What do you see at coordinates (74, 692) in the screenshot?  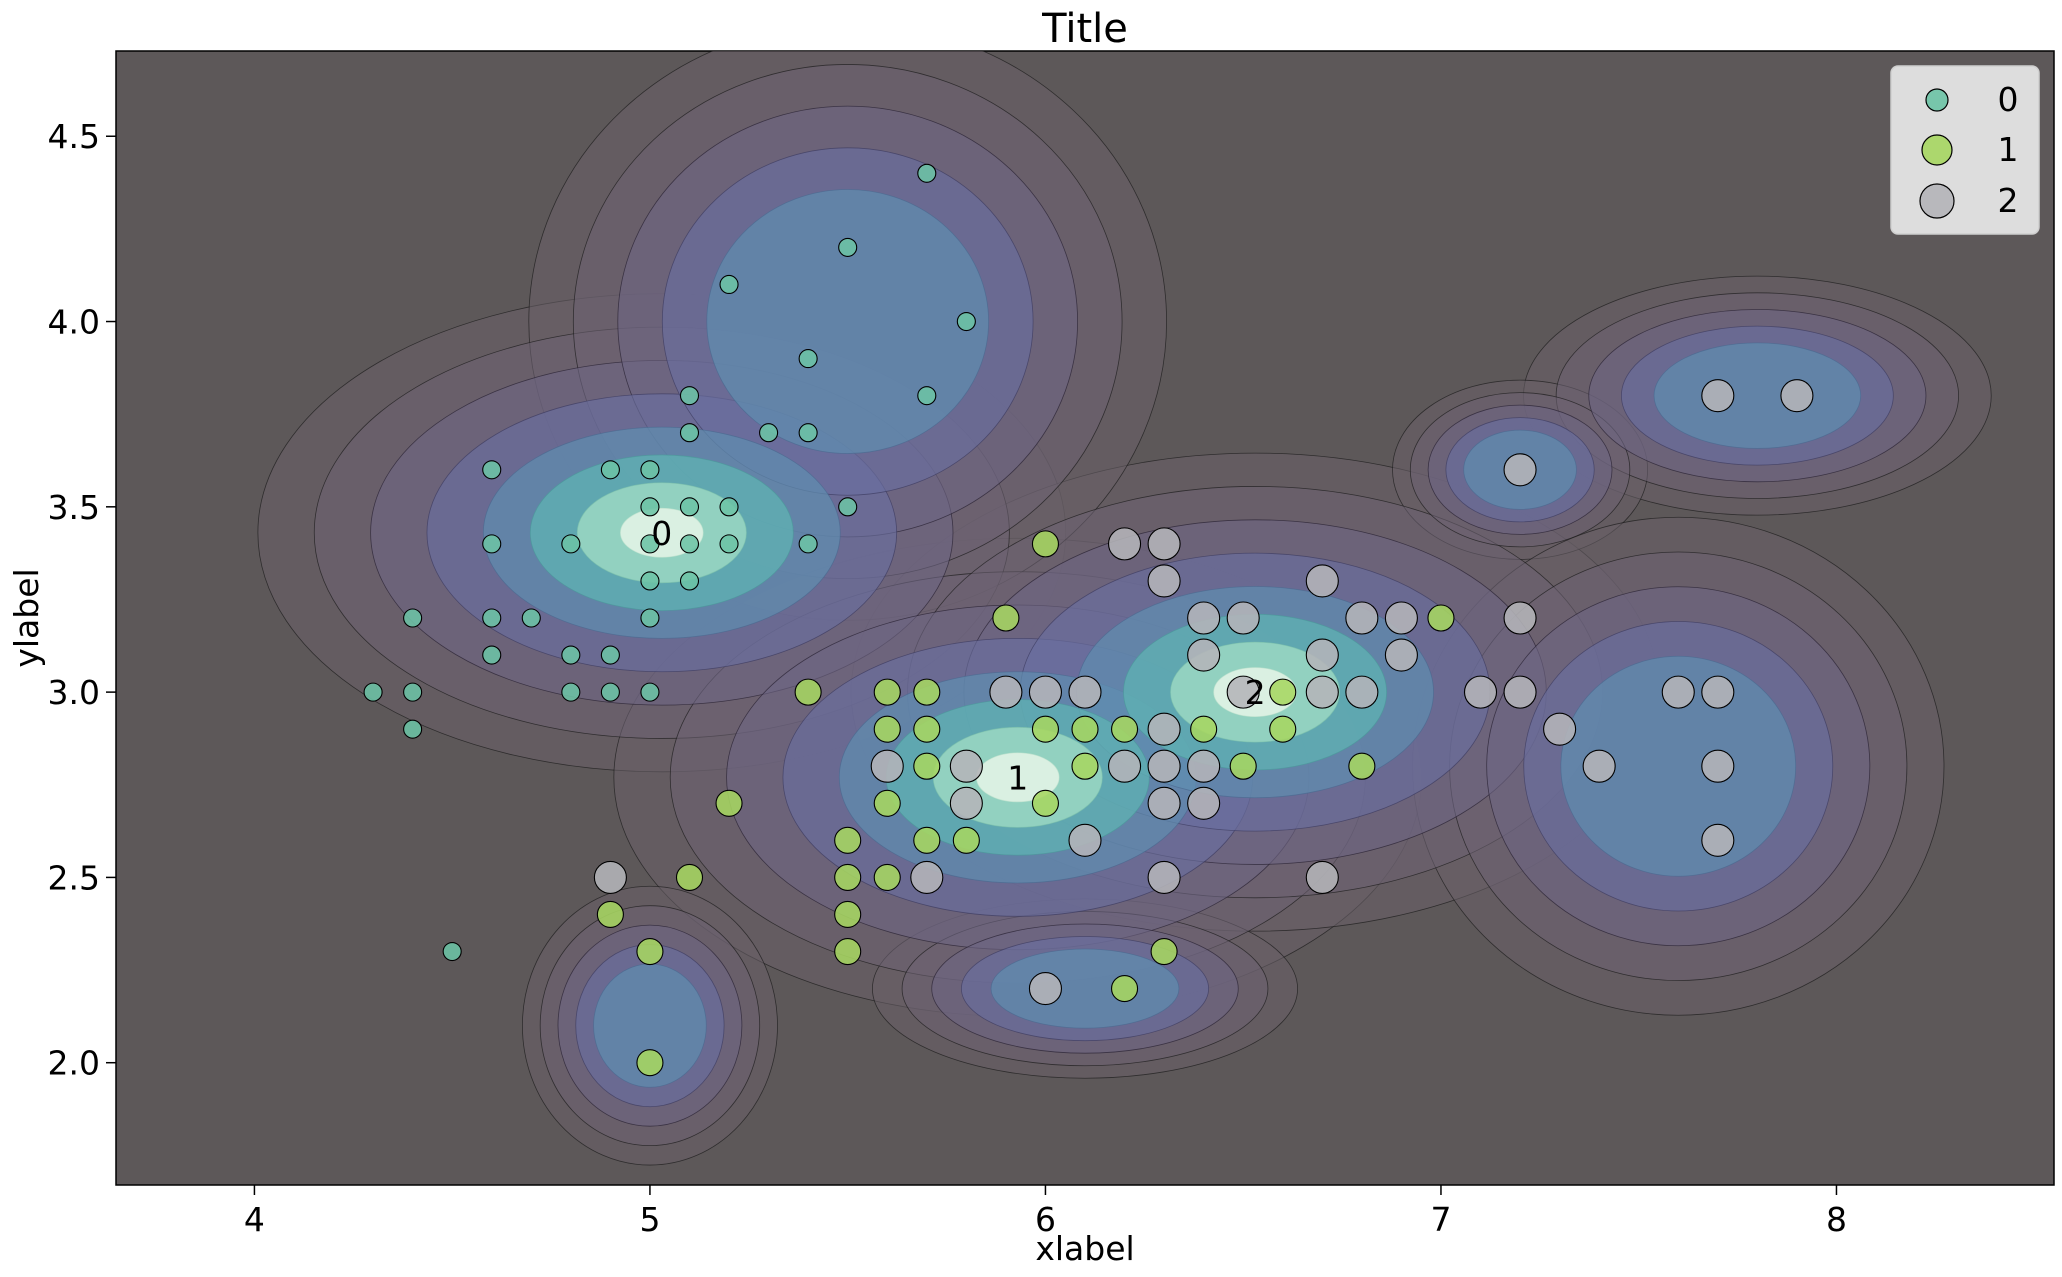 I see `y-tick-label: 3.0` at bounding box center [74, 692].